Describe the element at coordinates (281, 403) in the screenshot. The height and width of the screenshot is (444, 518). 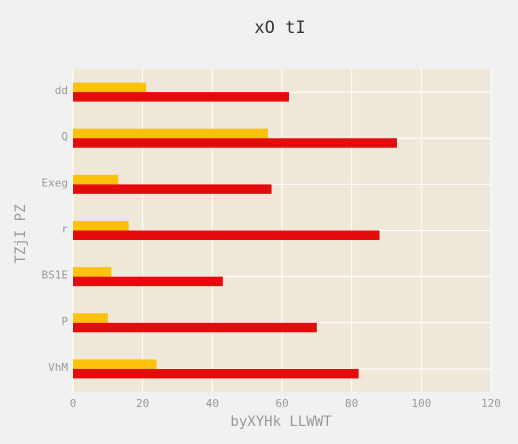
I see `x-tick-label: 60` at that location.